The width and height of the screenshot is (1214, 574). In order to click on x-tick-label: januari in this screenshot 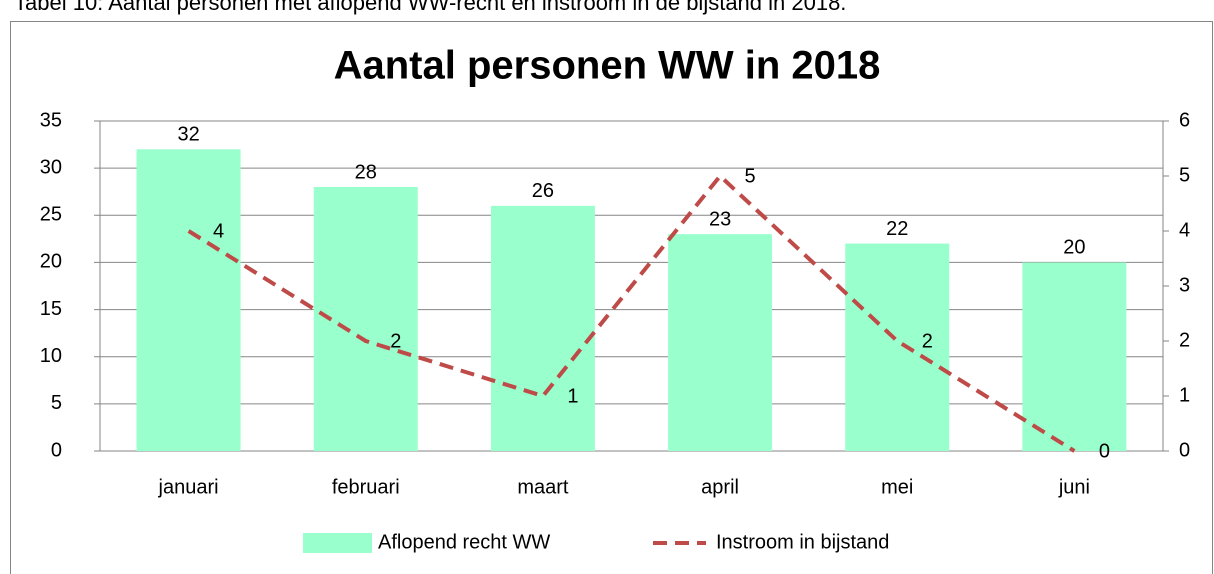, I will do `click(188, 487)`.